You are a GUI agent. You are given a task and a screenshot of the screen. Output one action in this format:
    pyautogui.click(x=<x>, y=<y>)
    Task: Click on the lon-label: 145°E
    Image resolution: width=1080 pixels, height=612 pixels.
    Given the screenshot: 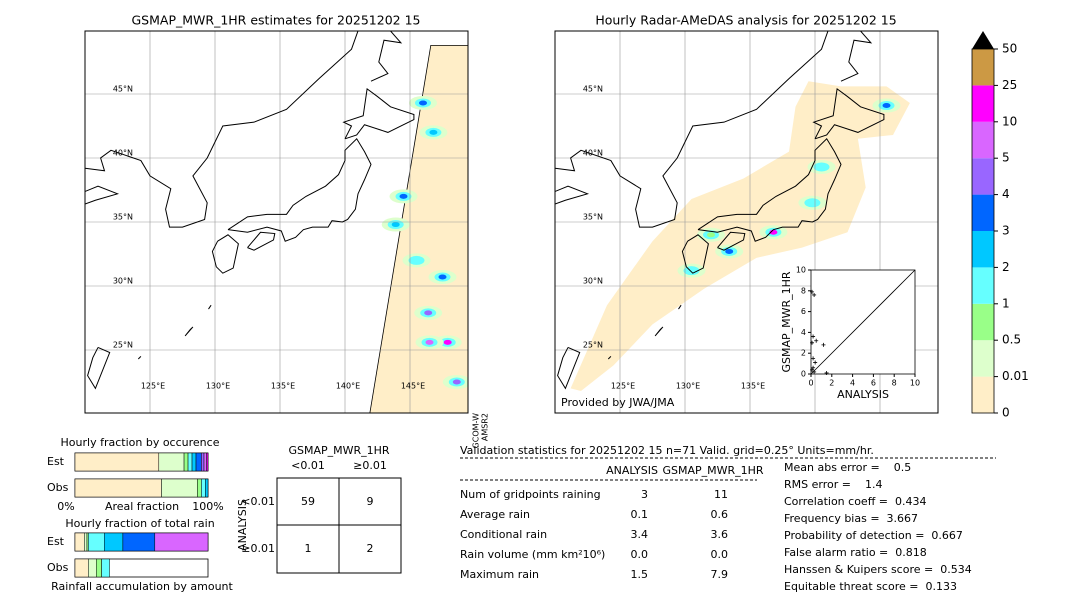 What is the action you would take?
    pyautogui.click(x=413, y=386)
    